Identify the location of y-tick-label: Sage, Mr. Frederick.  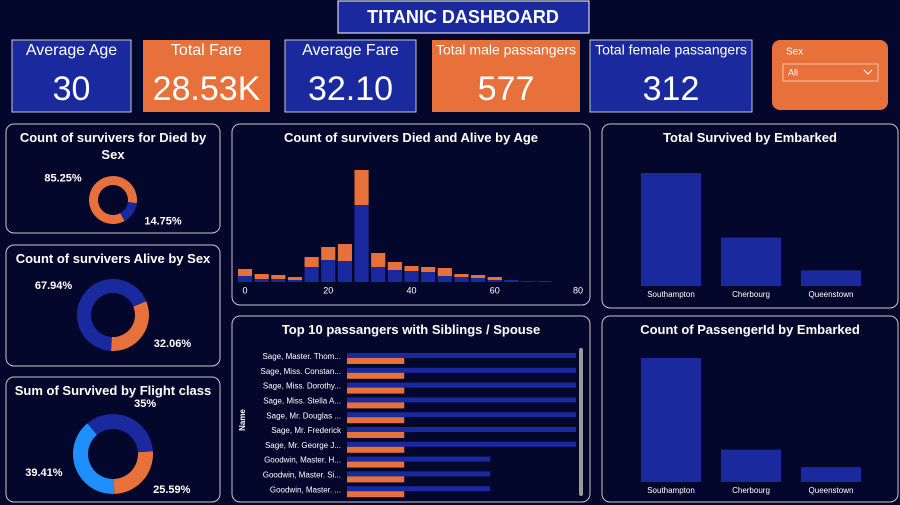
(306, 430).